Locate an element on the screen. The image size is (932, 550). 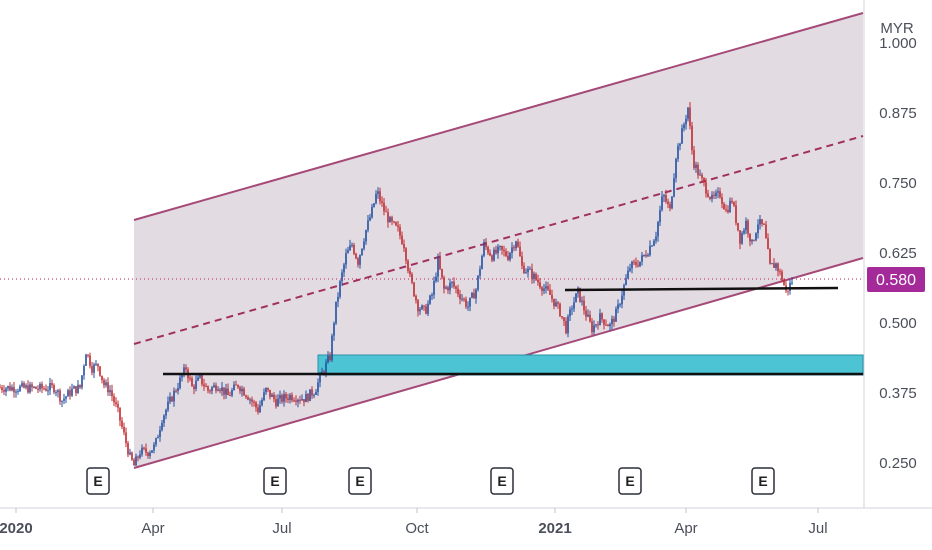
time-tick-label: 2021 is located at coordinates (554, 528).